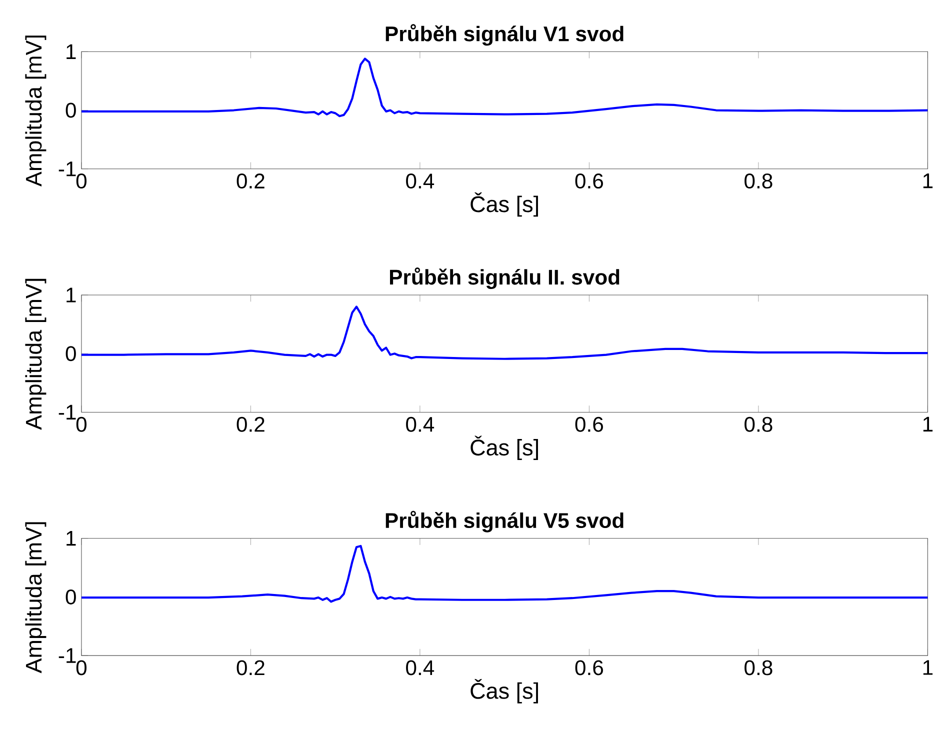 Image resolution: width=938 pixels, height=739 pixels. Describe the element at coordinates (505, 35) in the screenshot. I see `chart-title: Průběh signálu V1 svod` at that location.